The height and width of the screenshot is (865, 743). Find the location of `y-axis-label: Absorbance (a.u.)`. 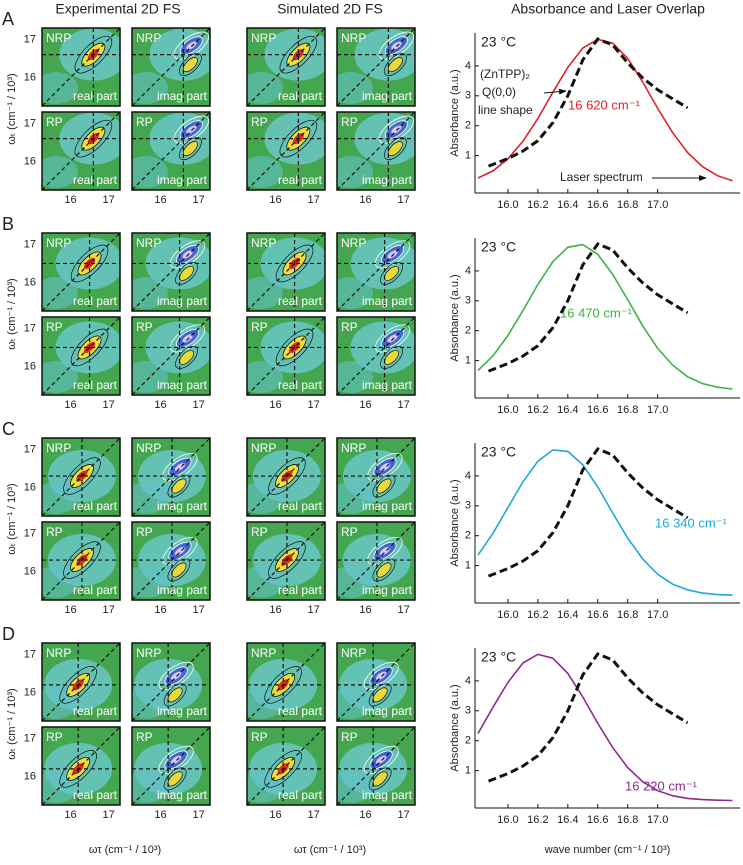

y-axis-label: Absorbance (a.u.) is located at coordinates (455, 727).